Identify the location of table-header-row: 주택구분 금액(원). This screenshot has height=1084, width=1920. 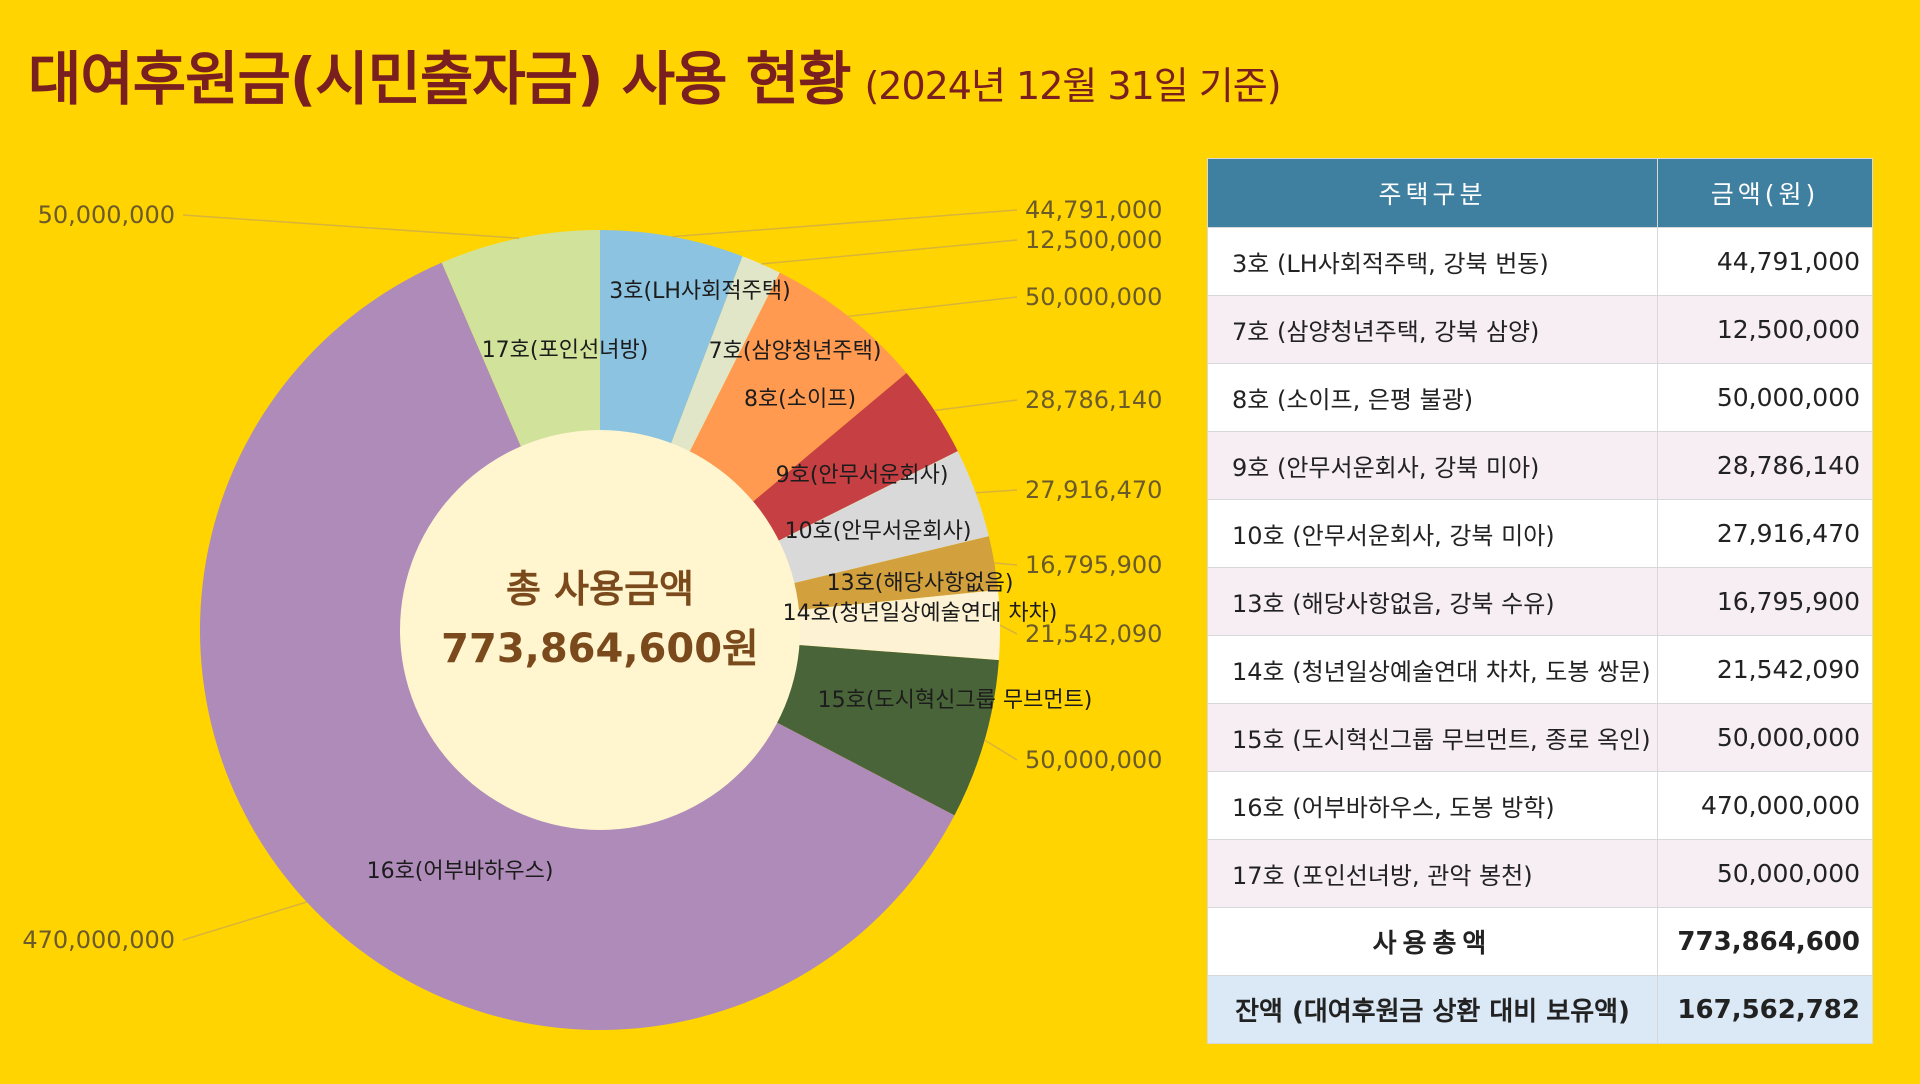
(1540, 193).